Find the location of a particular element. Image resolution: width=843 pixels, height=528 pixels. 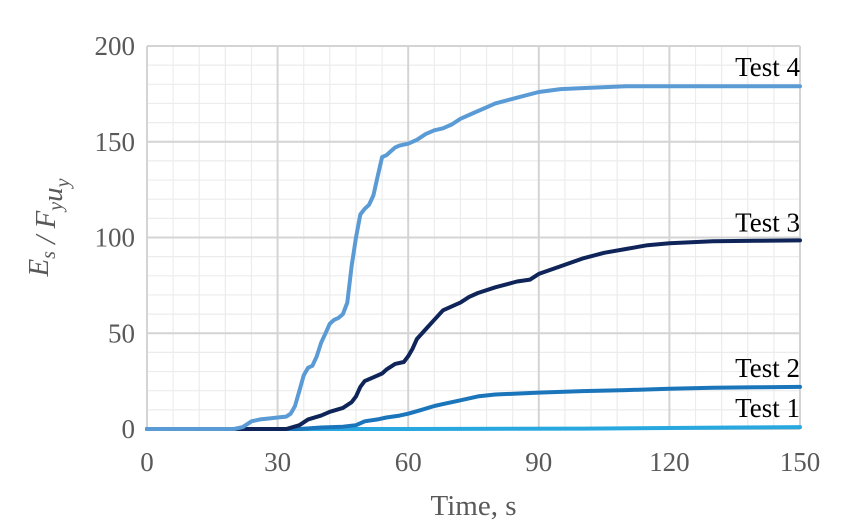

x-tick-label: 30 is located at coordinates (277, 462).